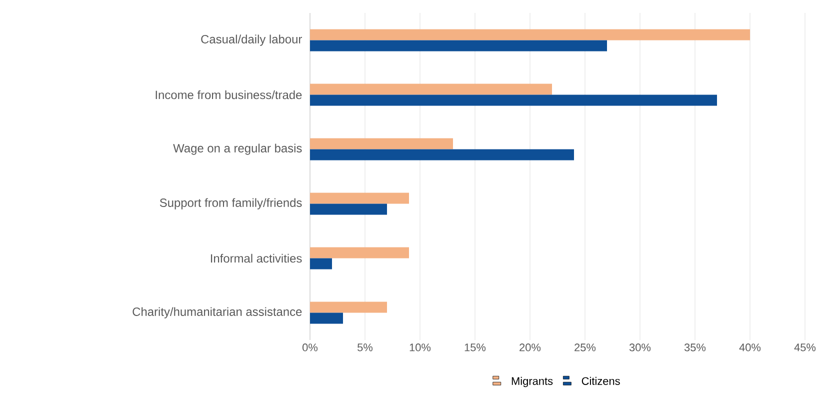 This screenshot has height=403, width=828. I want to click on y-tick-label: Casual/daily labour, so click(251, 40).